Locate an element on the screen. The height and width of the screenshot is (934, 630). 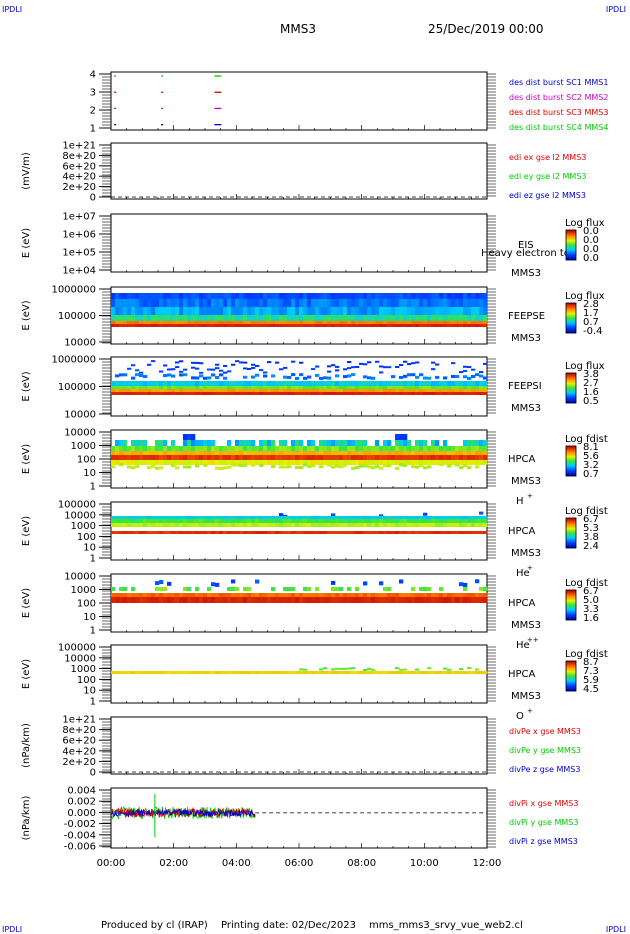
colorbar-frame is located at coordinates (571, 533).